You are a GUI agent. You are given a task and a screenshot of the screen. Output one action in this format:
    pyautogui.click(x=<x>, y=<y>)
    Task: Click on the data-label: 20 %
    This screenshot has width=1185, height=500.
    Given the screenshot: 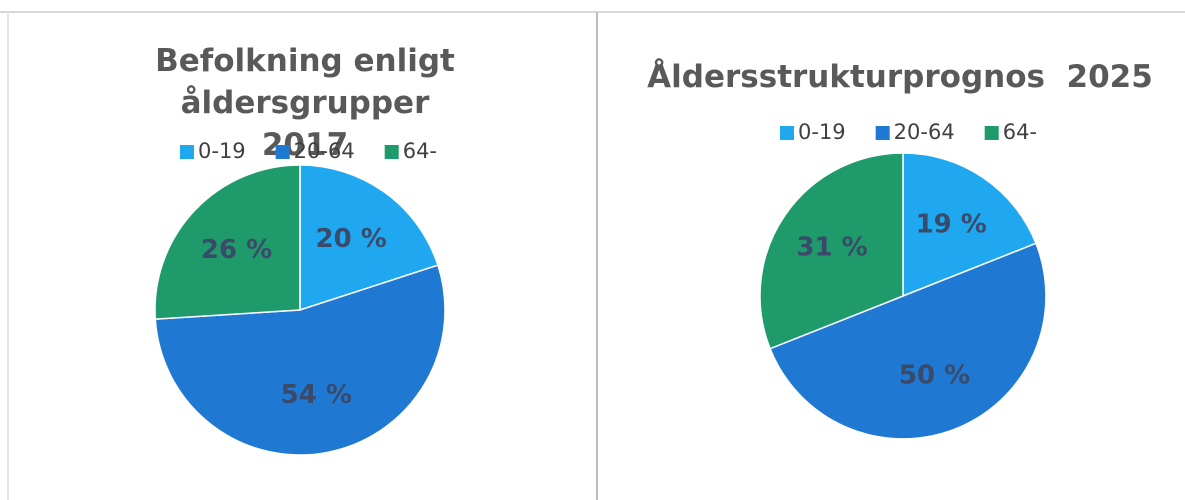 What is the action you would take?
    pyautogui.click(x=350, y=239)
    